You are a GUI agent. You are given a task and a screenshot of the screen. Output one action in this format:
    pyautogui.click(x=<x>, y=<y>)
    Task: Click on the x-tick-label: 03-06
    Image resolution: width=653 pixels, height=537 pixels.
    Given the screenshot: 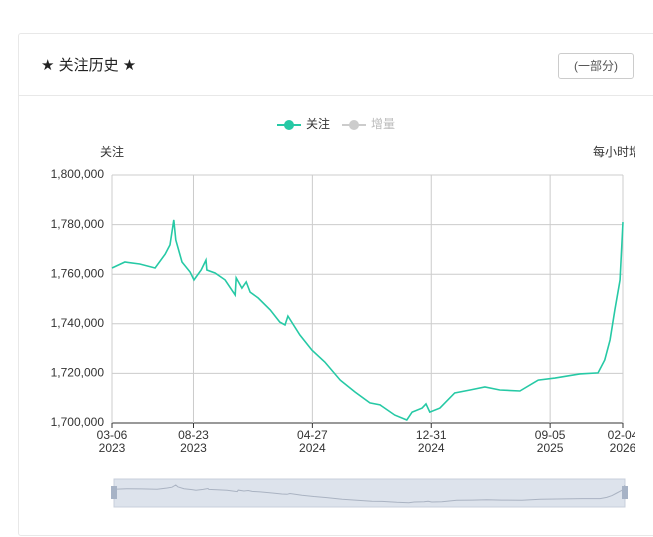 What is the action you would take?
    pyautogui.click(x=112, y=435)
    